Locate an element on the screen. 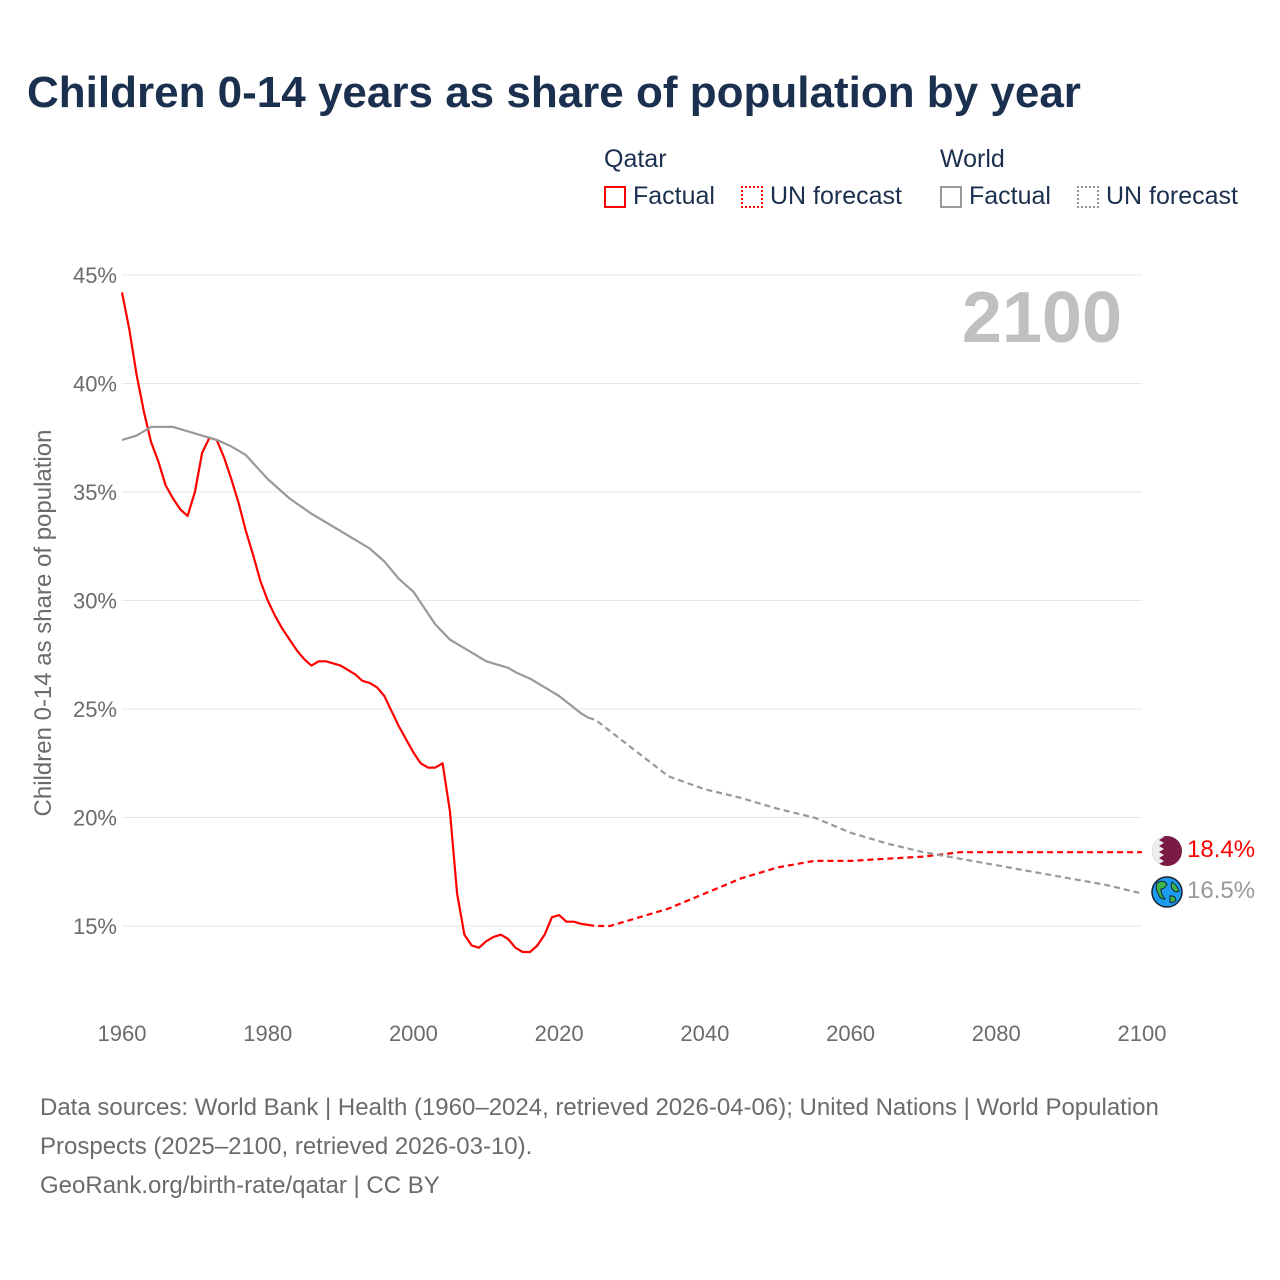 This screenshot has width=1280, height=1280. legend-world-factual: Factual is located at coordinates (995, 196).